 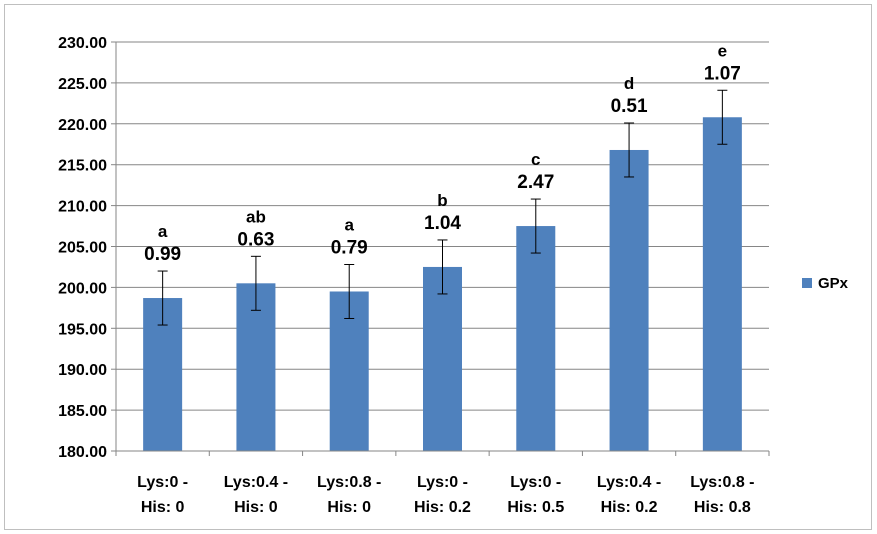 I want to click on x-tick-label-1: His: 0, so click(x=163, y=507).